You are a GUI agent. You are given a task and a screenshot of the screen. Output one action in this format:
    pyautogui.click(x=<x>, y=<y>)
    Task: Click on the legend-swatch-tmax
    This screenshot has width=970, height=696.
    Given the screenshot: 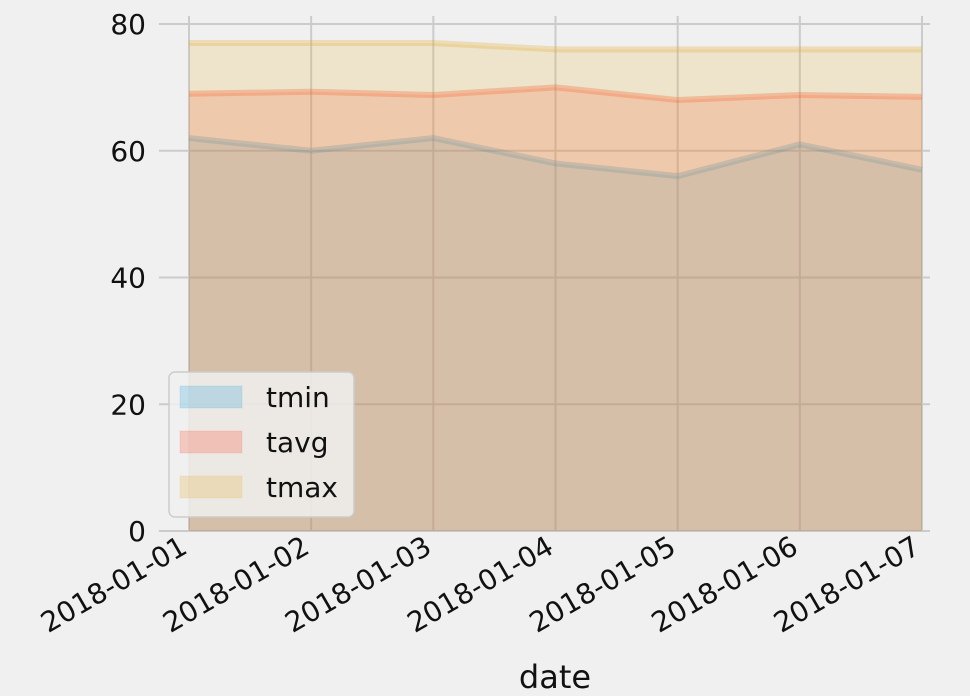 What is the action you would take?
    pyautogui.click(x=211, y=487)
    